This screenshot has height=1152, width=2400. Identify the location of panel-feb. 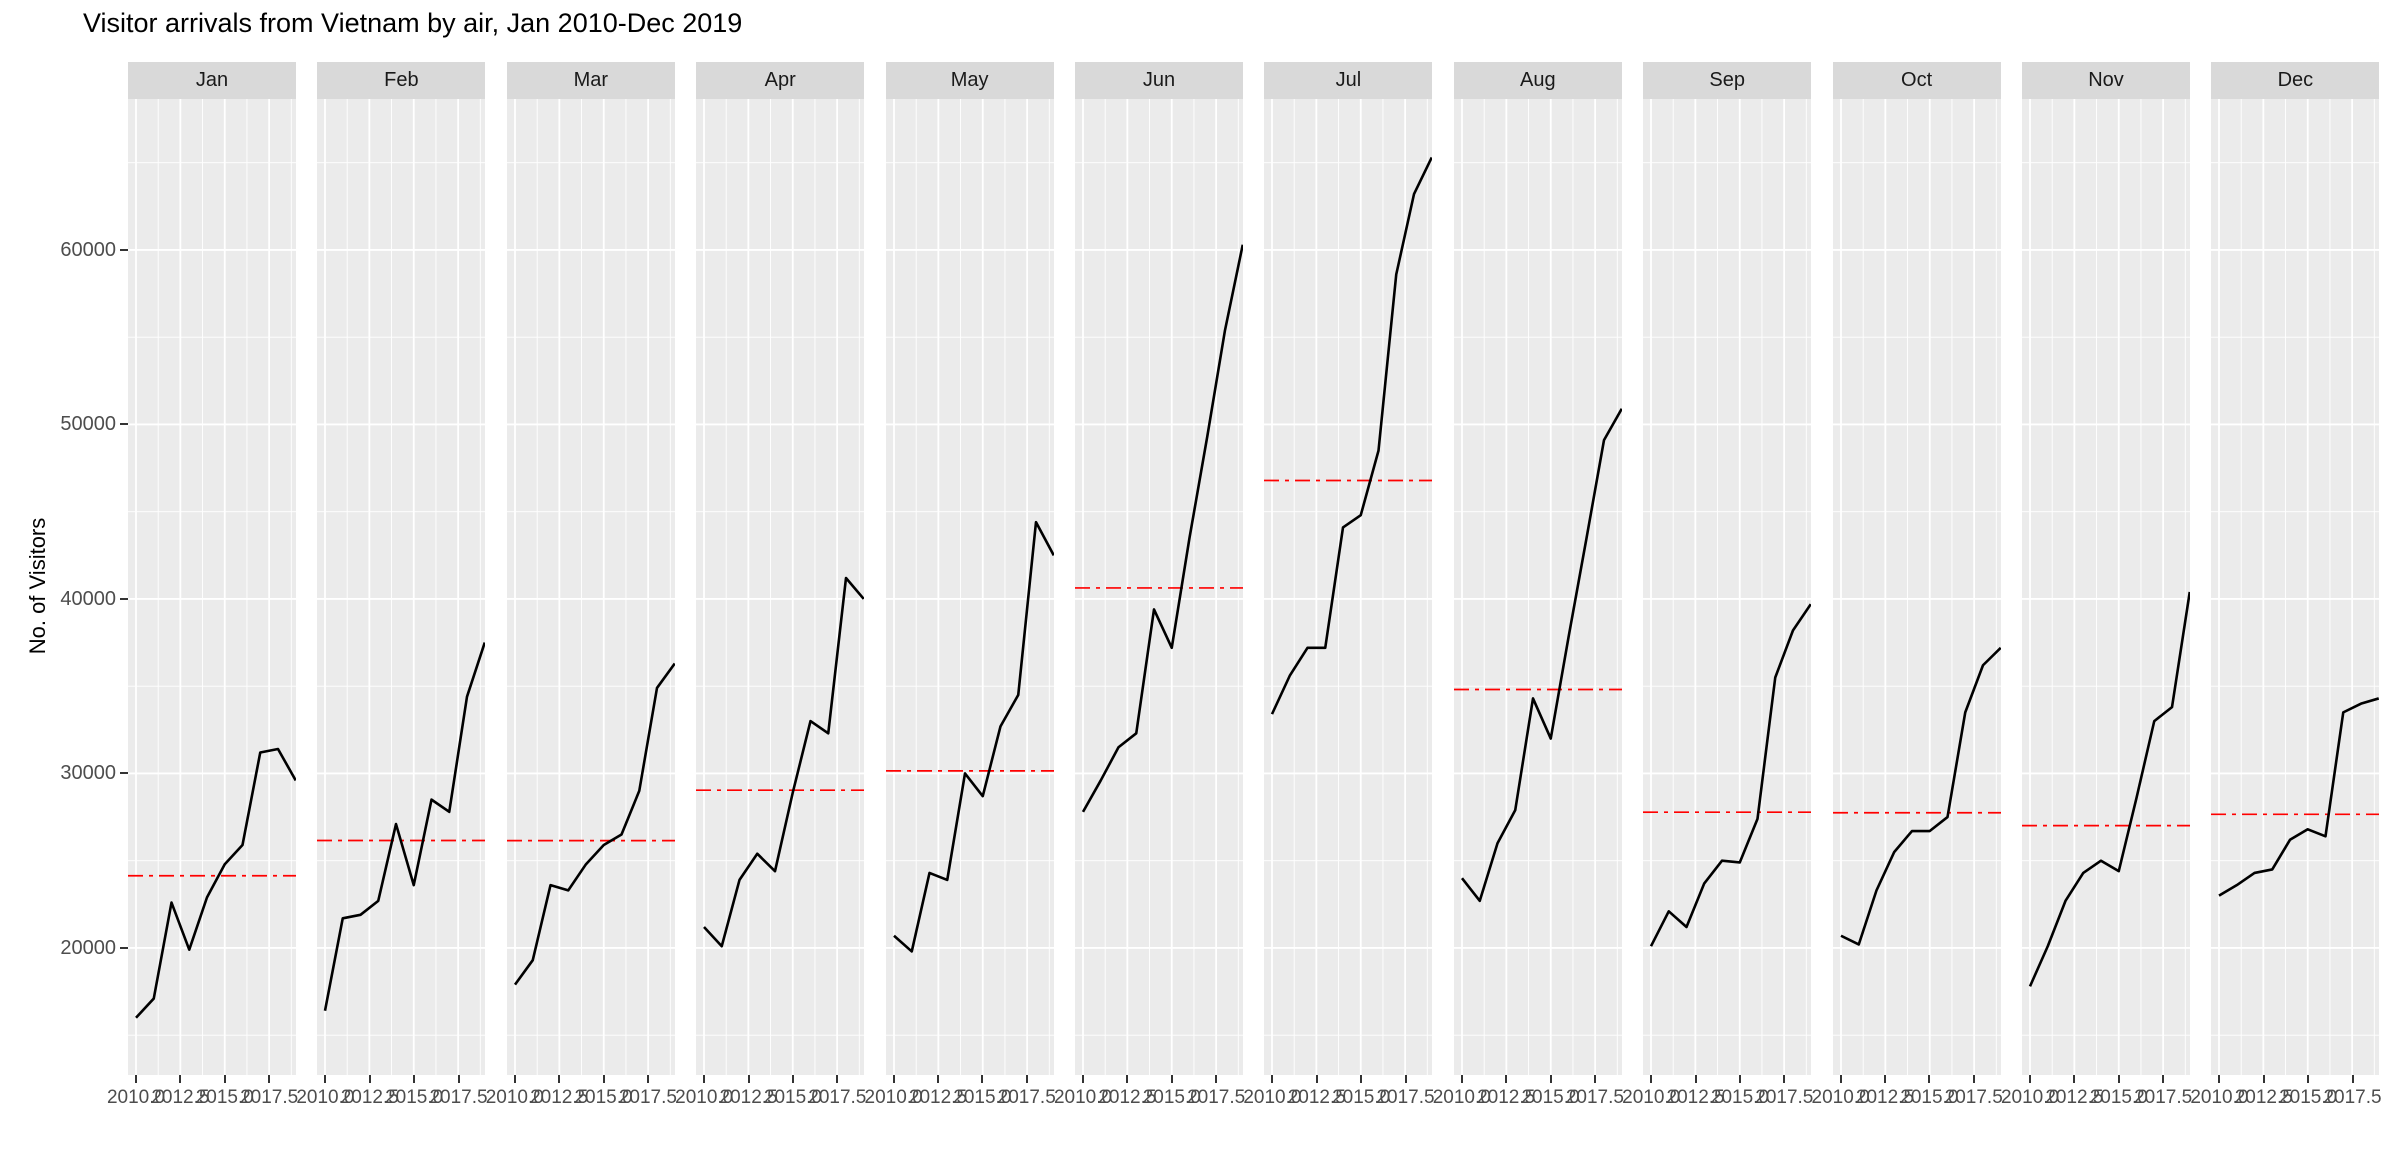
(401, 587).